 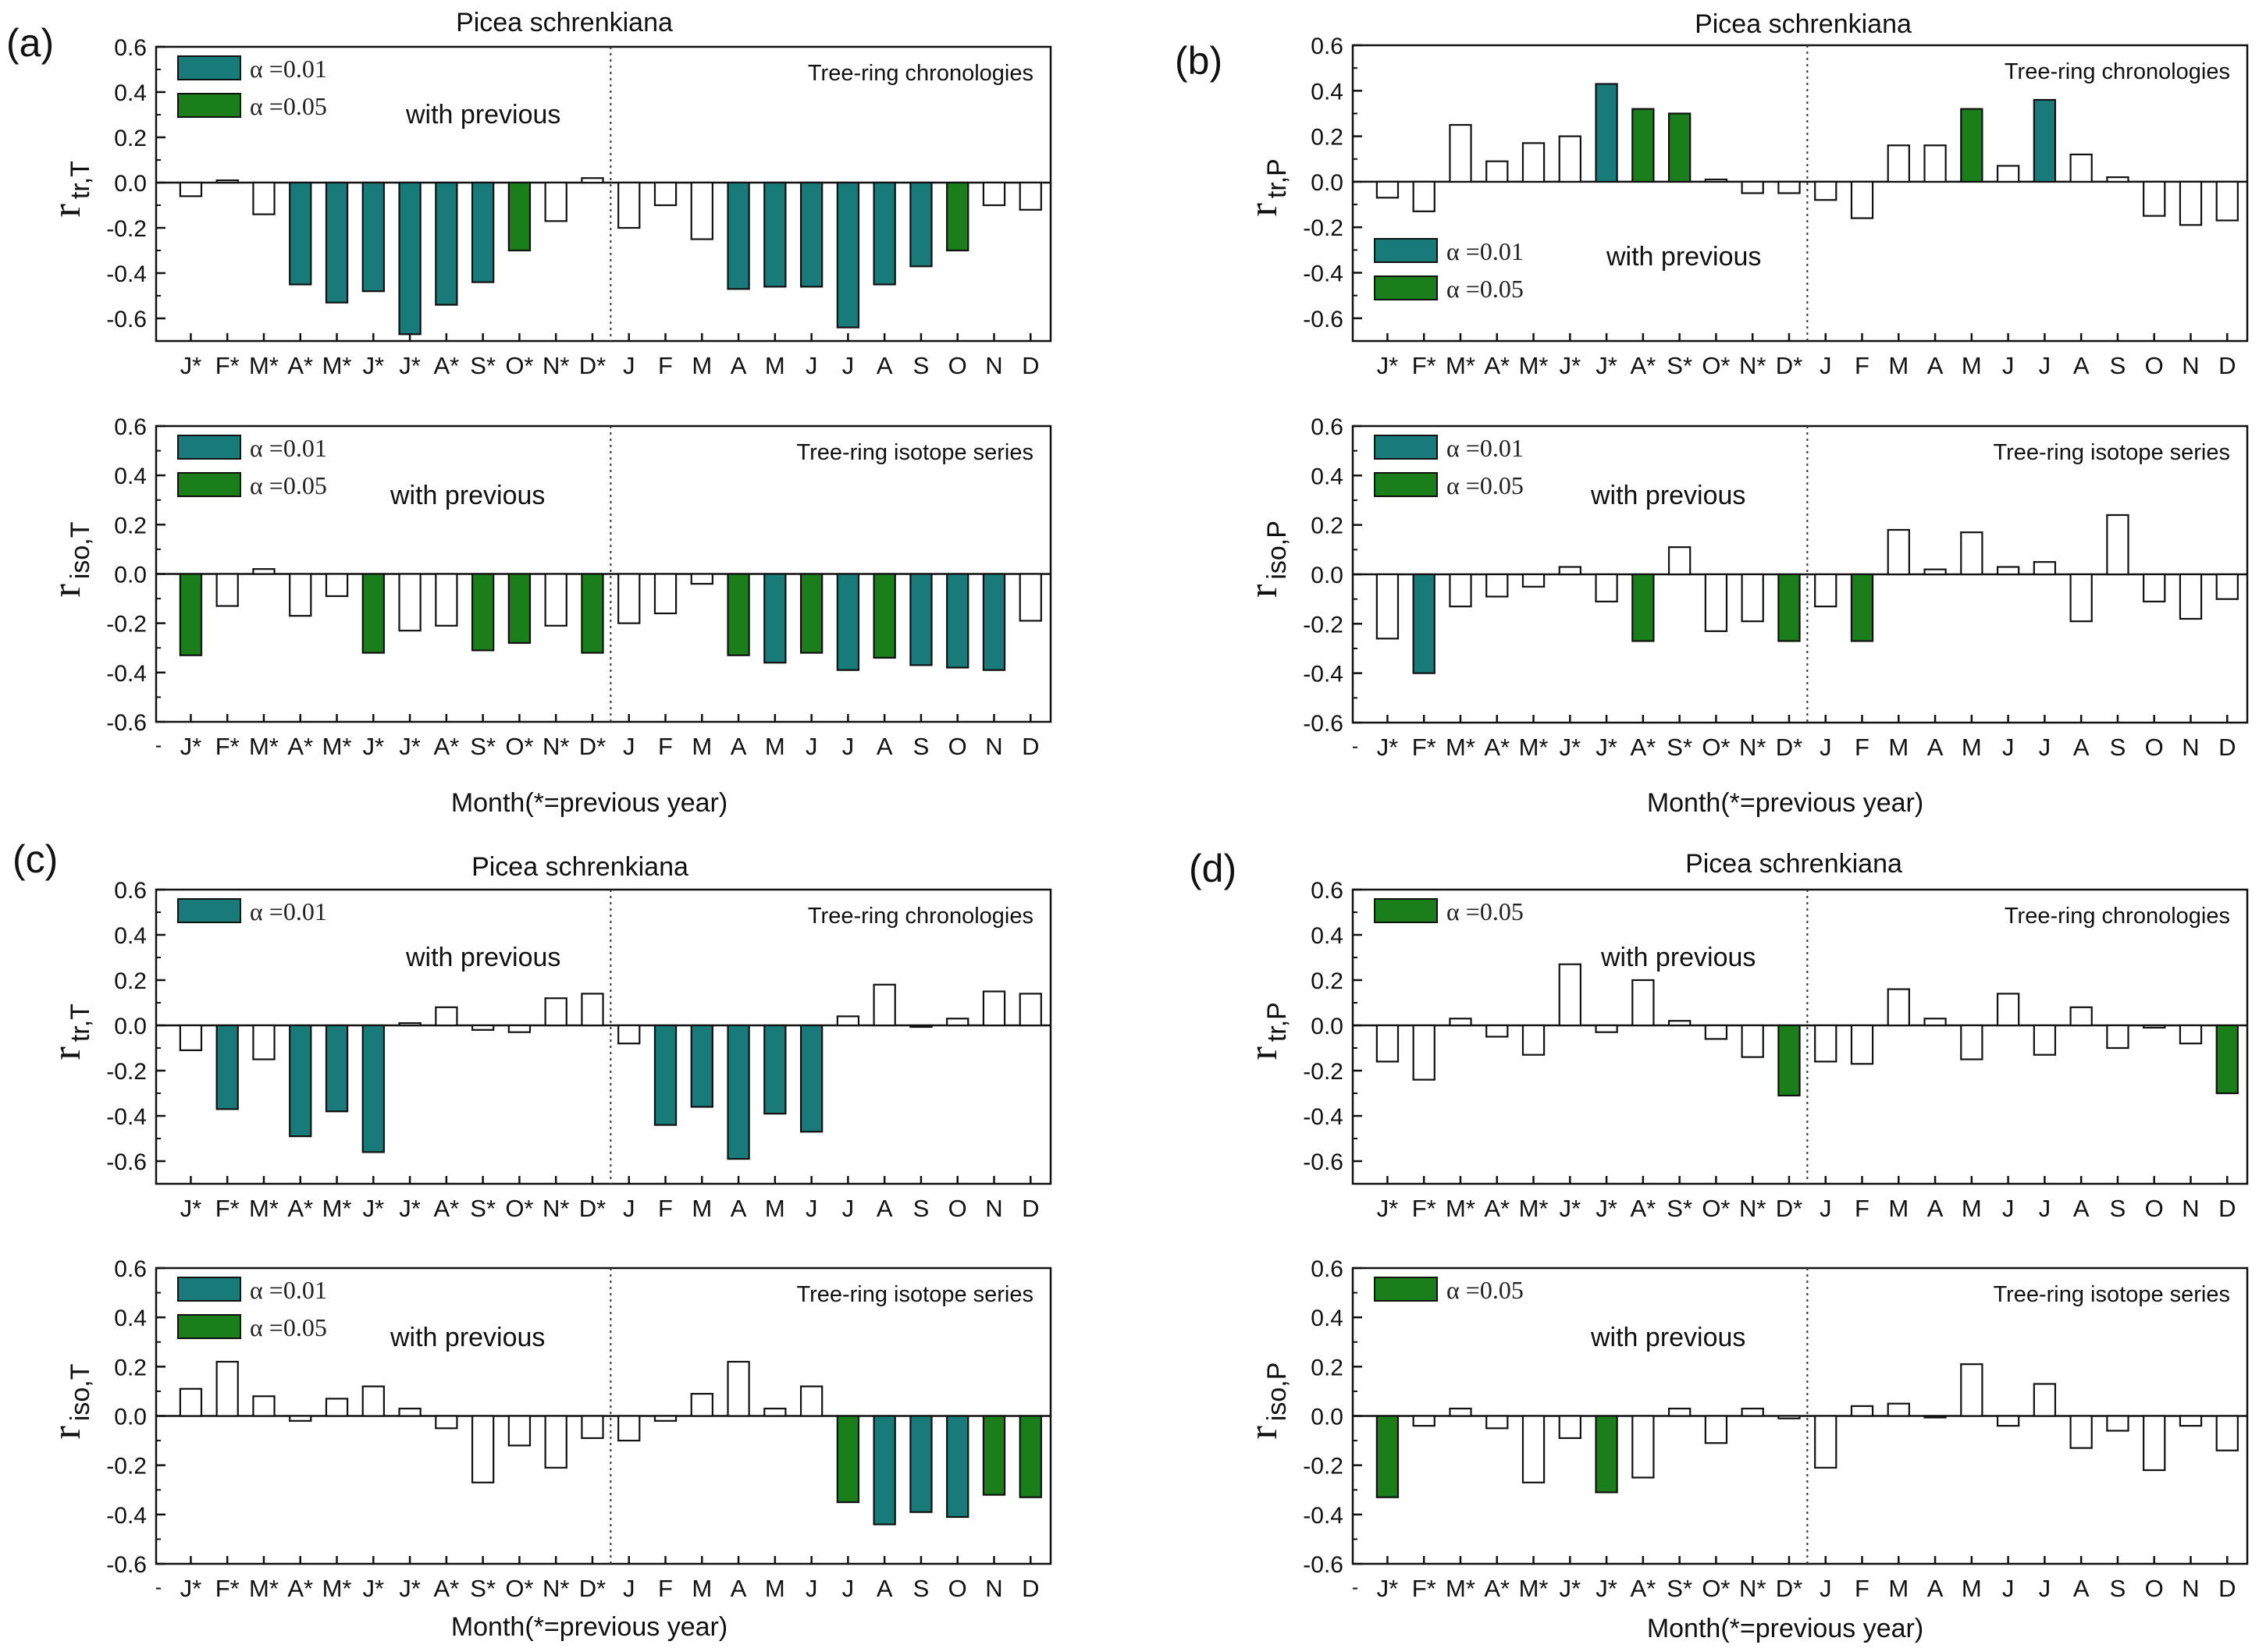 What do you see at coordinates (2190, 1209) in the screenshot?
I see `month-label: N` at bounding box center [2190, 1209].